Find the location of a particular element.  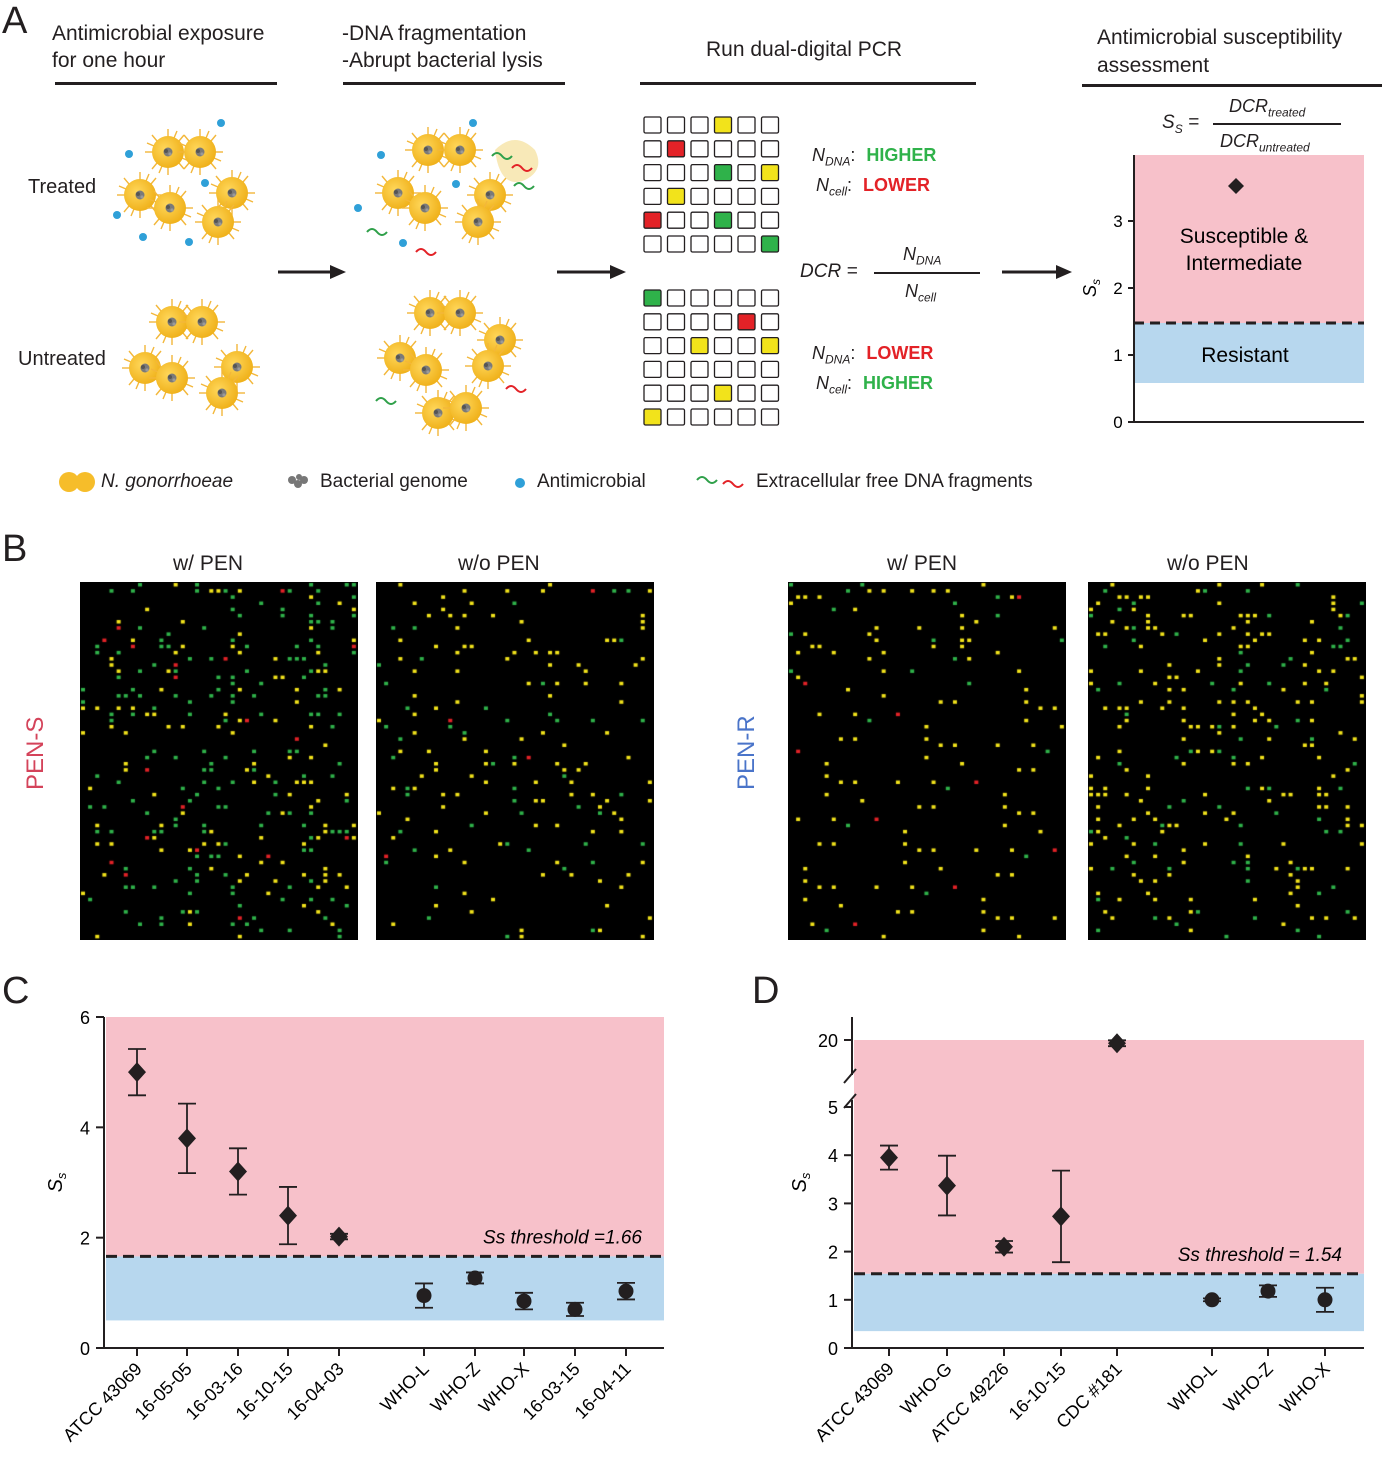

legend-genome: Bacterial genome is located at coordinates (394, 481).